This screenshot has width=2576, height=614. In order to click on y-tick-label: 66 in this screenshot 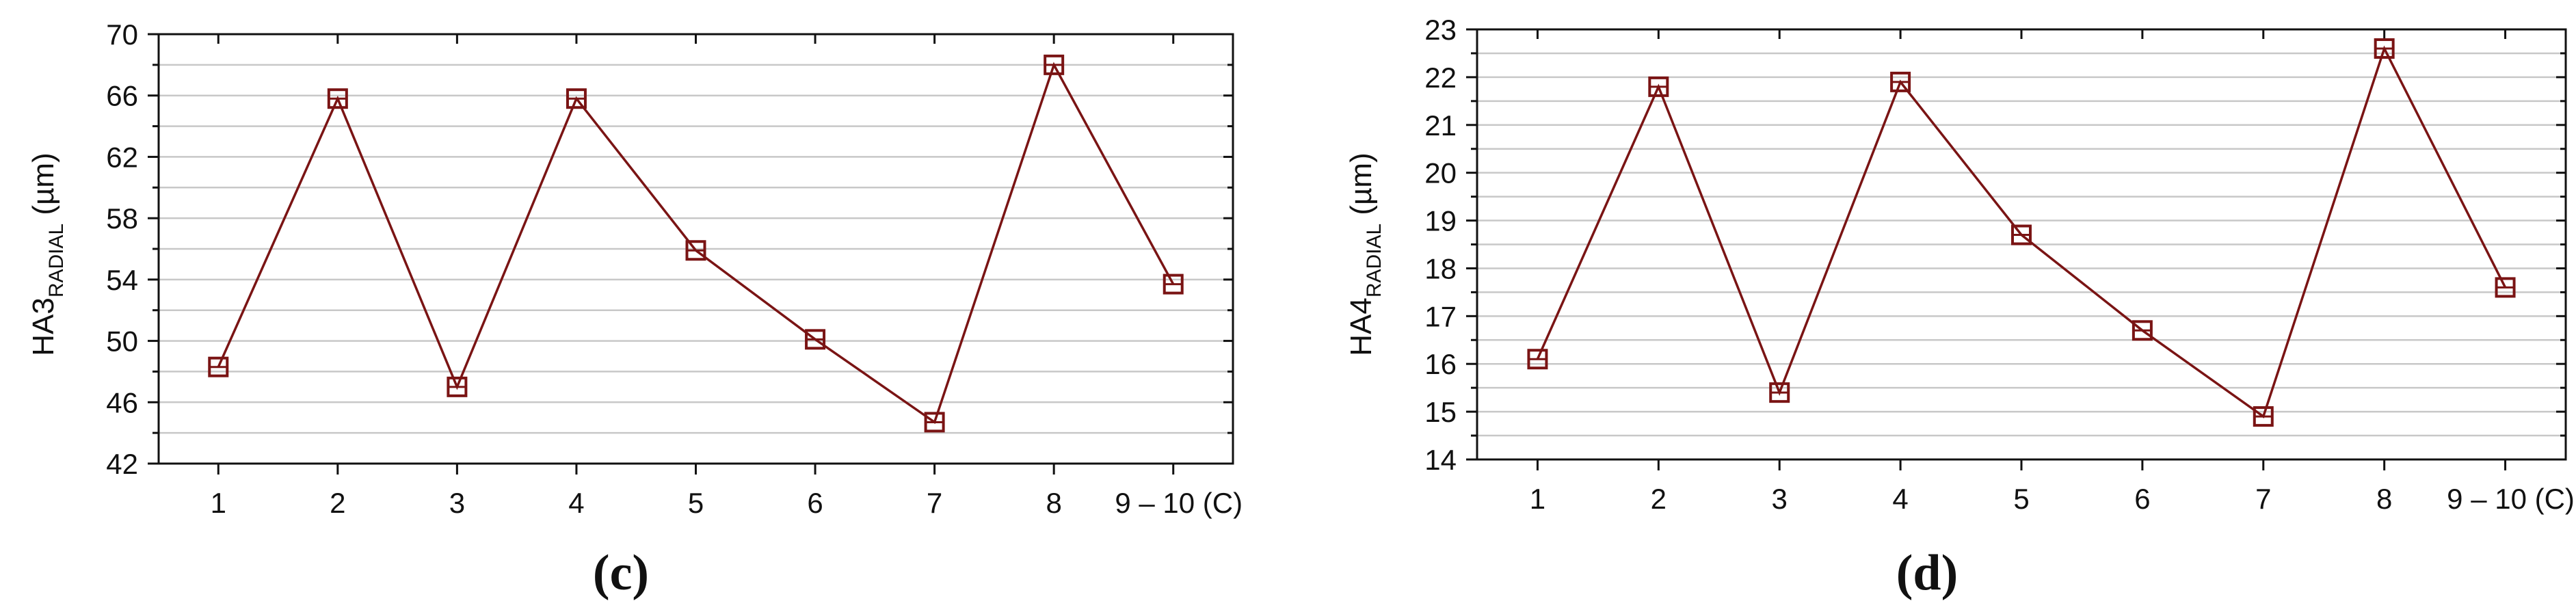, I will do `click(122, 96)`.